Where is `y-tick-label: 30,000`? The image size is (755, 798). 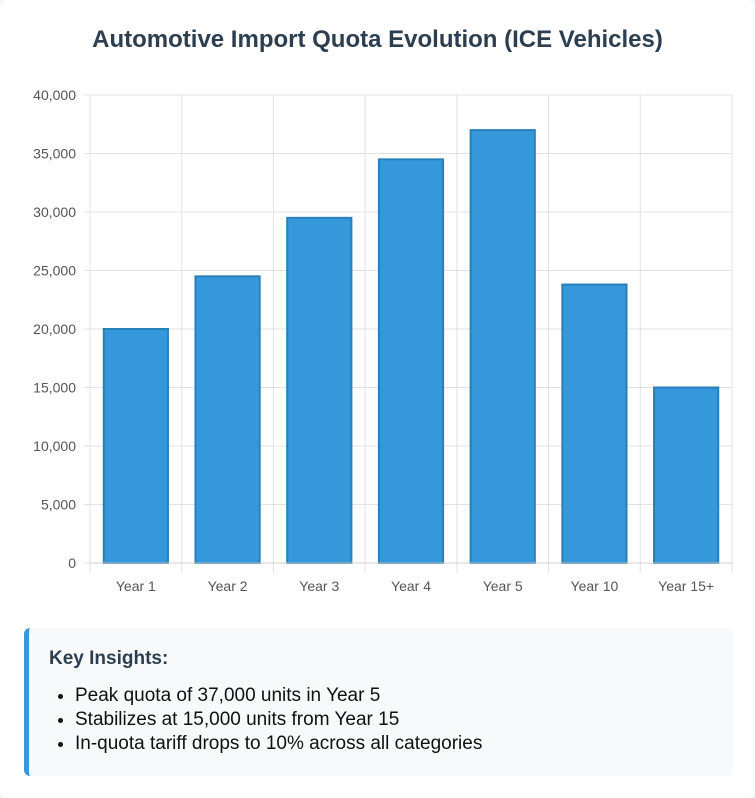
y-tick-label: 30,000 is located at coordinates (54, 212).